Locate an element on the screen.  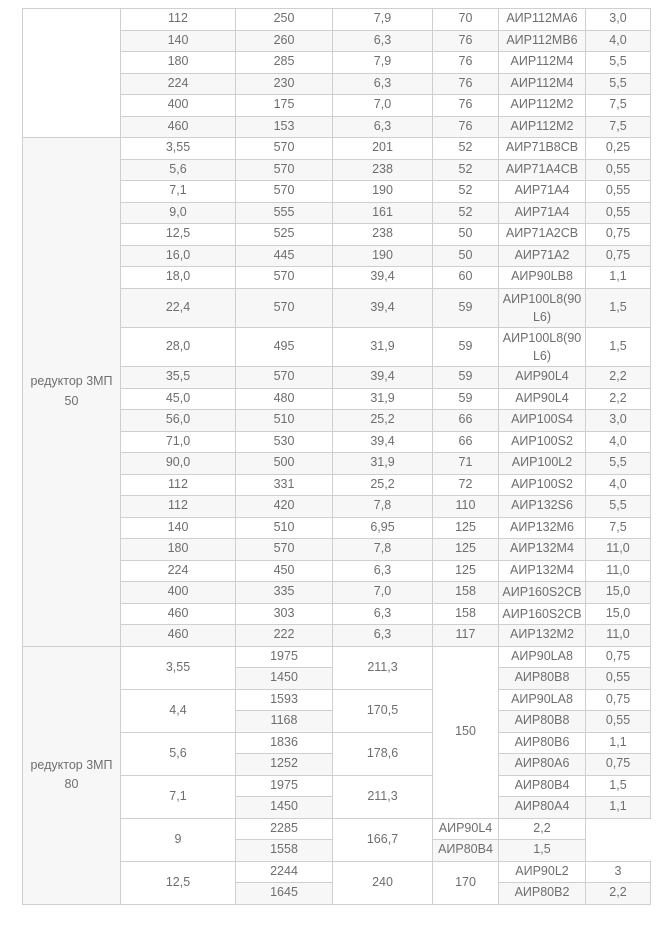
table-row: 56,0 510 25,2 66 АИР100S4 3,0 is located at coordinates (337, 420).